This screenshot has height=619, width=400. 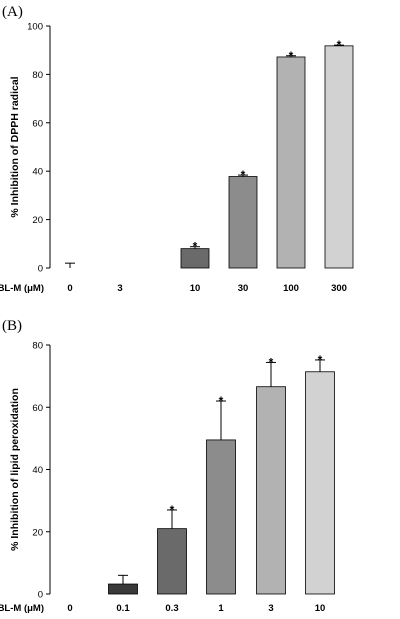 I want to click on panel-label: (A), so click(x=12, y=12).